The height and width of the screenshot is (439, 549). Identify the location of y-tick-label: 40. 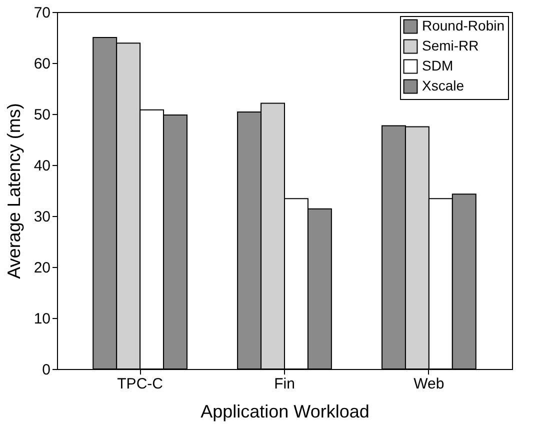
(42, 166).